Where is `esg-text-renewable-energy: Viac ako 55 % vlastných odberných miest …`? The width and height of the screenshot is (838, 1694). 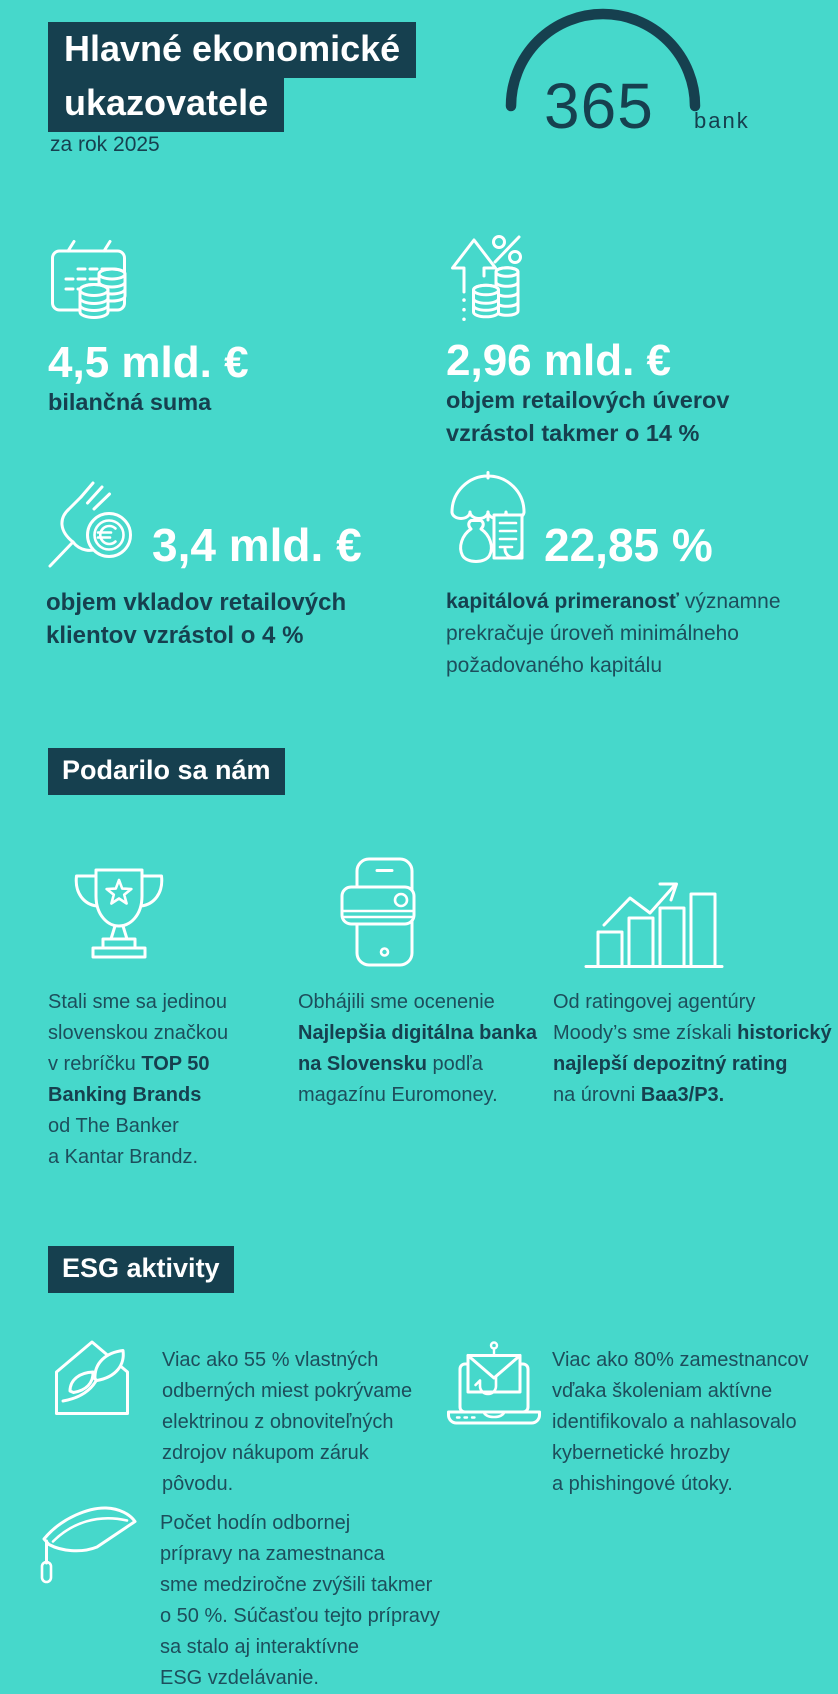
esg-text-renewable-energy: Viac ako 55 % vlastných odberných miest … is located at coordinates (287, 1422).